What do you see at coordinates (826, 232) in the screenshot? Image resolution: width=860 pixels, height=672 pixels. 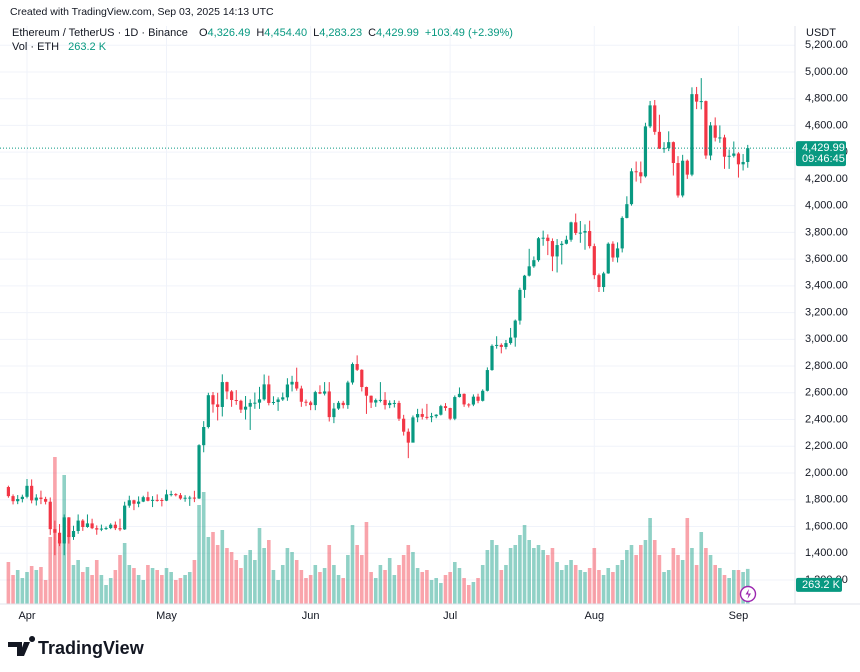 I see `y-tick-label: 3,800.00` at bounding box center [826, 232].